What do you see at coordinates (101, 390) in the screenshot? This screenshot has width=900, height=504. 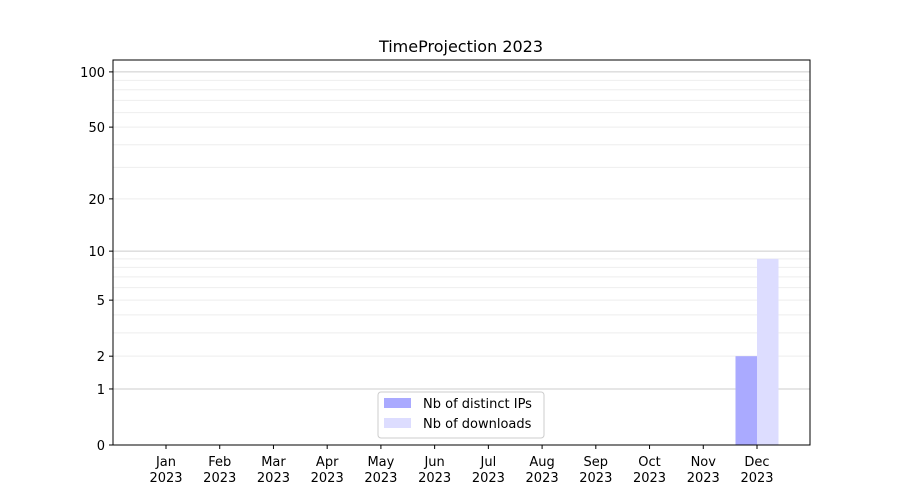 I see `y-tick-label: 1` at bounding box center [101, 390].